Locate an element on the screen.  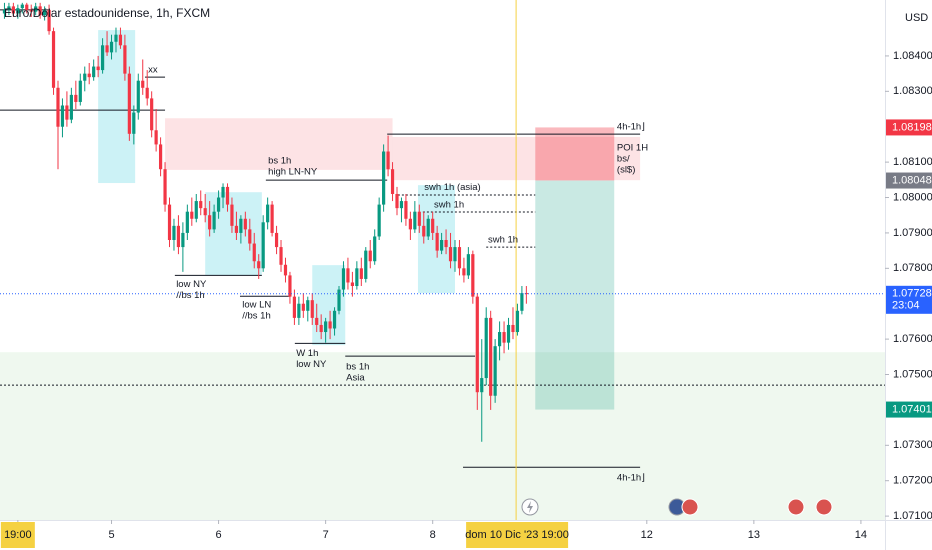
price-label-sub: 23:04 is located at coordinates (906, 306).